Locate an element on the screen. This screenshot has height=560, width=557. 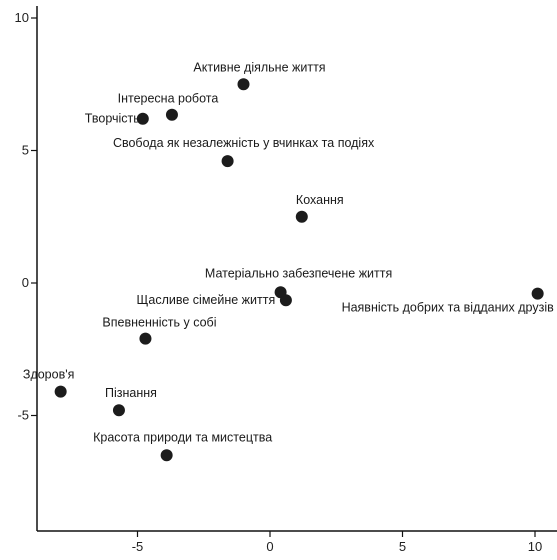
data-point-label: Щасливе сімейне життя is located at coordinates (206, 300).